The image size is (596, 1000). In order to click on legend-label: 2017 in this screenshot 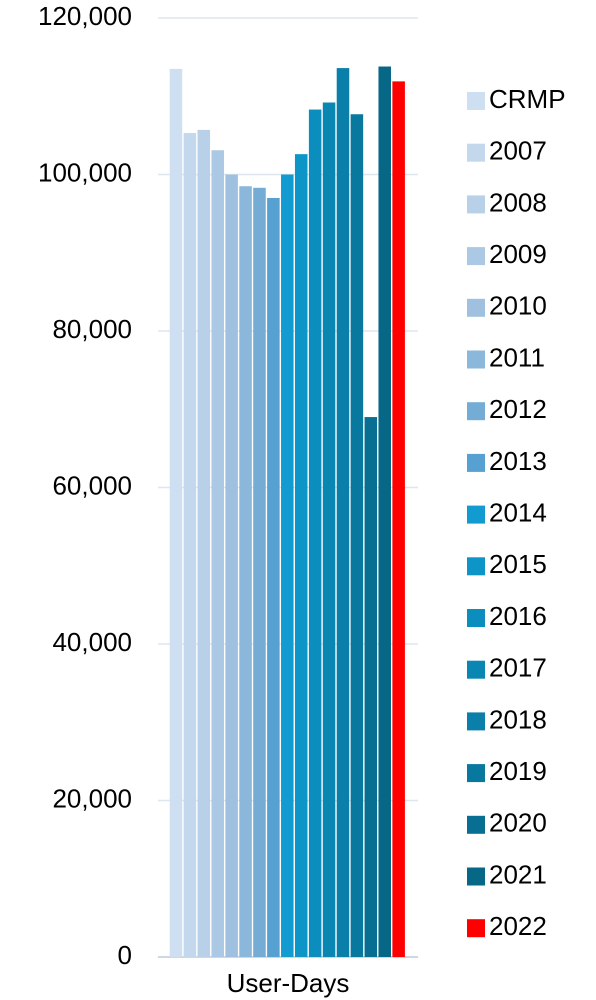, I will do `click(518, 668)`.